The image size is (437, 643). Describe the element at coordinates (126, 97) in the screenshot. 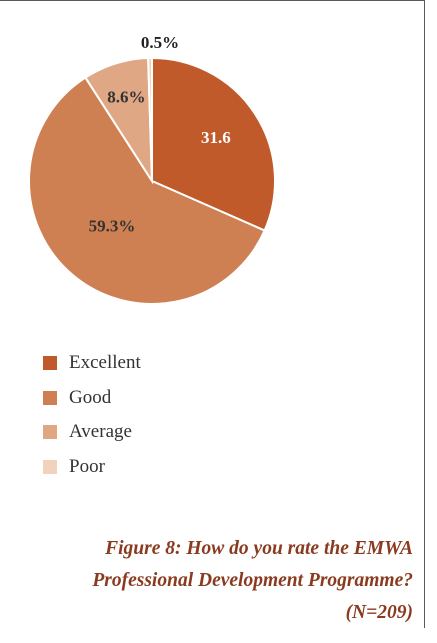

I see `pie-label-average: 8.6%` at that location.